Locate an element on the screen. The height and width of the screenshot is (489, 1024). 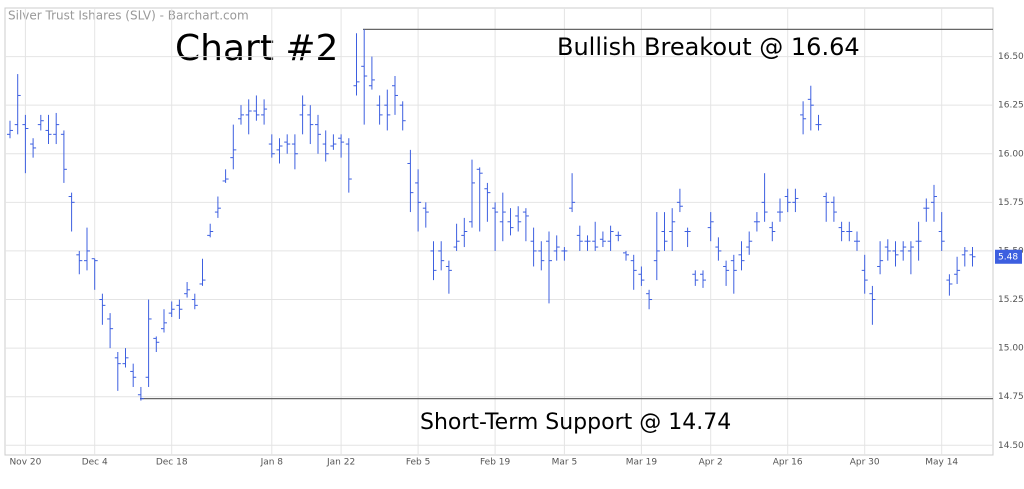
last-price-label: 5.48 is located at coordinates (1008, 257).